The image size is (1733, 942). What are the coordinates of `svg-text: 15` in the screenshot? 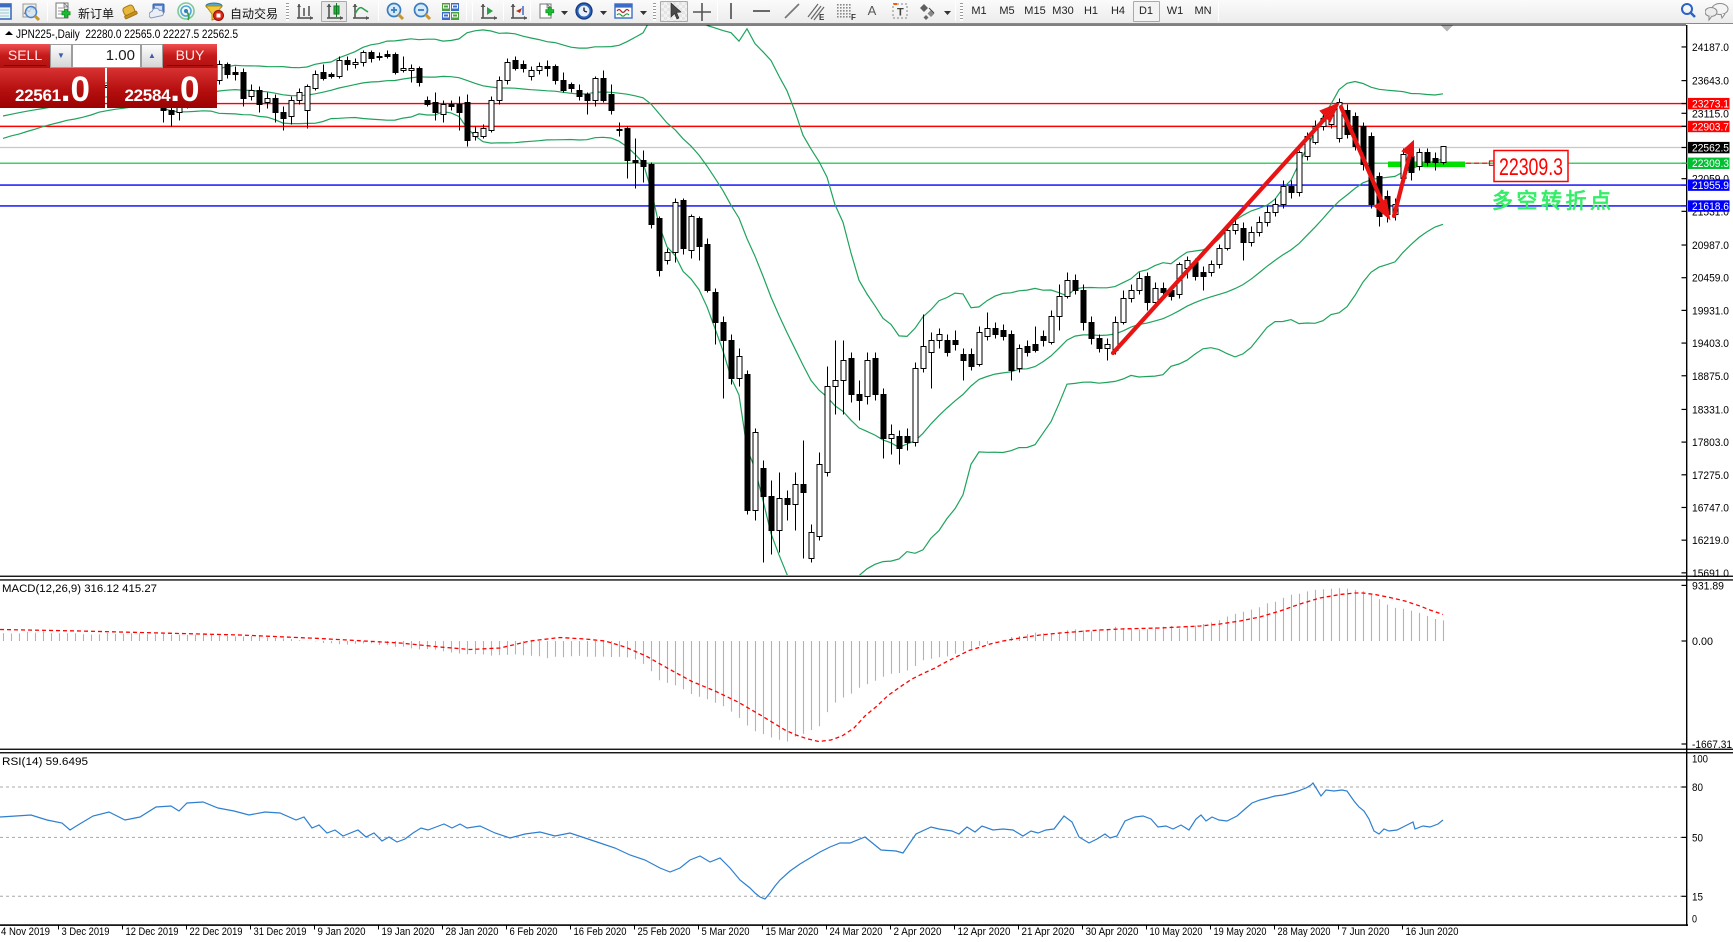 It's located at (1697, 897).